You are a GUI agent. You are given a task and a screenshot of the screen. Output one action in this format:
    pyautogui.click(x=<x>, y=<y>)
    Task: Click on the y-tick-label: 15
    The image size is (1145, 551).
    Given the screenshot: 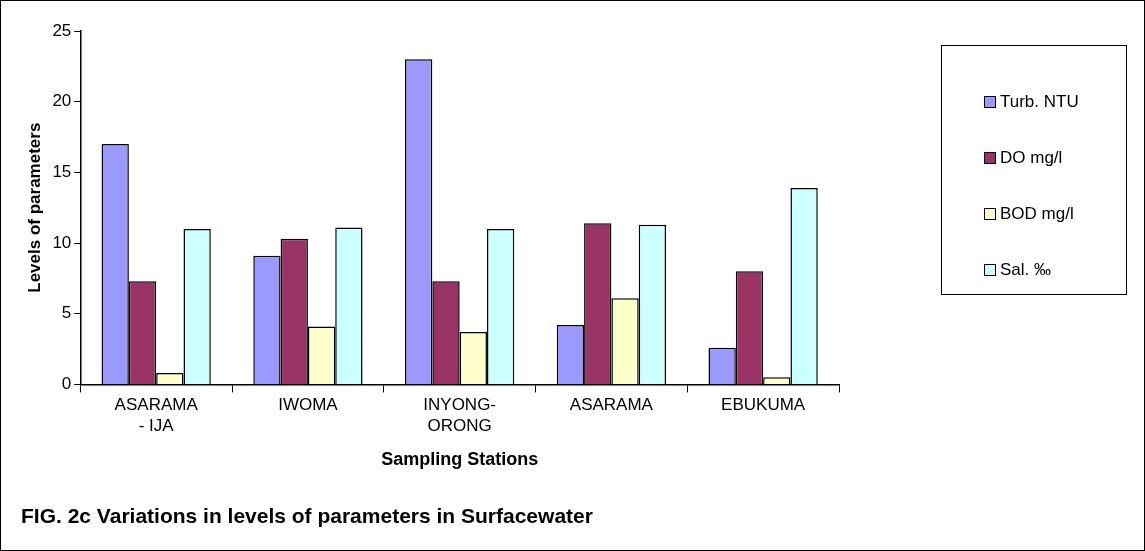 What is the action you would take?
    pyautogui.click(x=62, y=172)
    